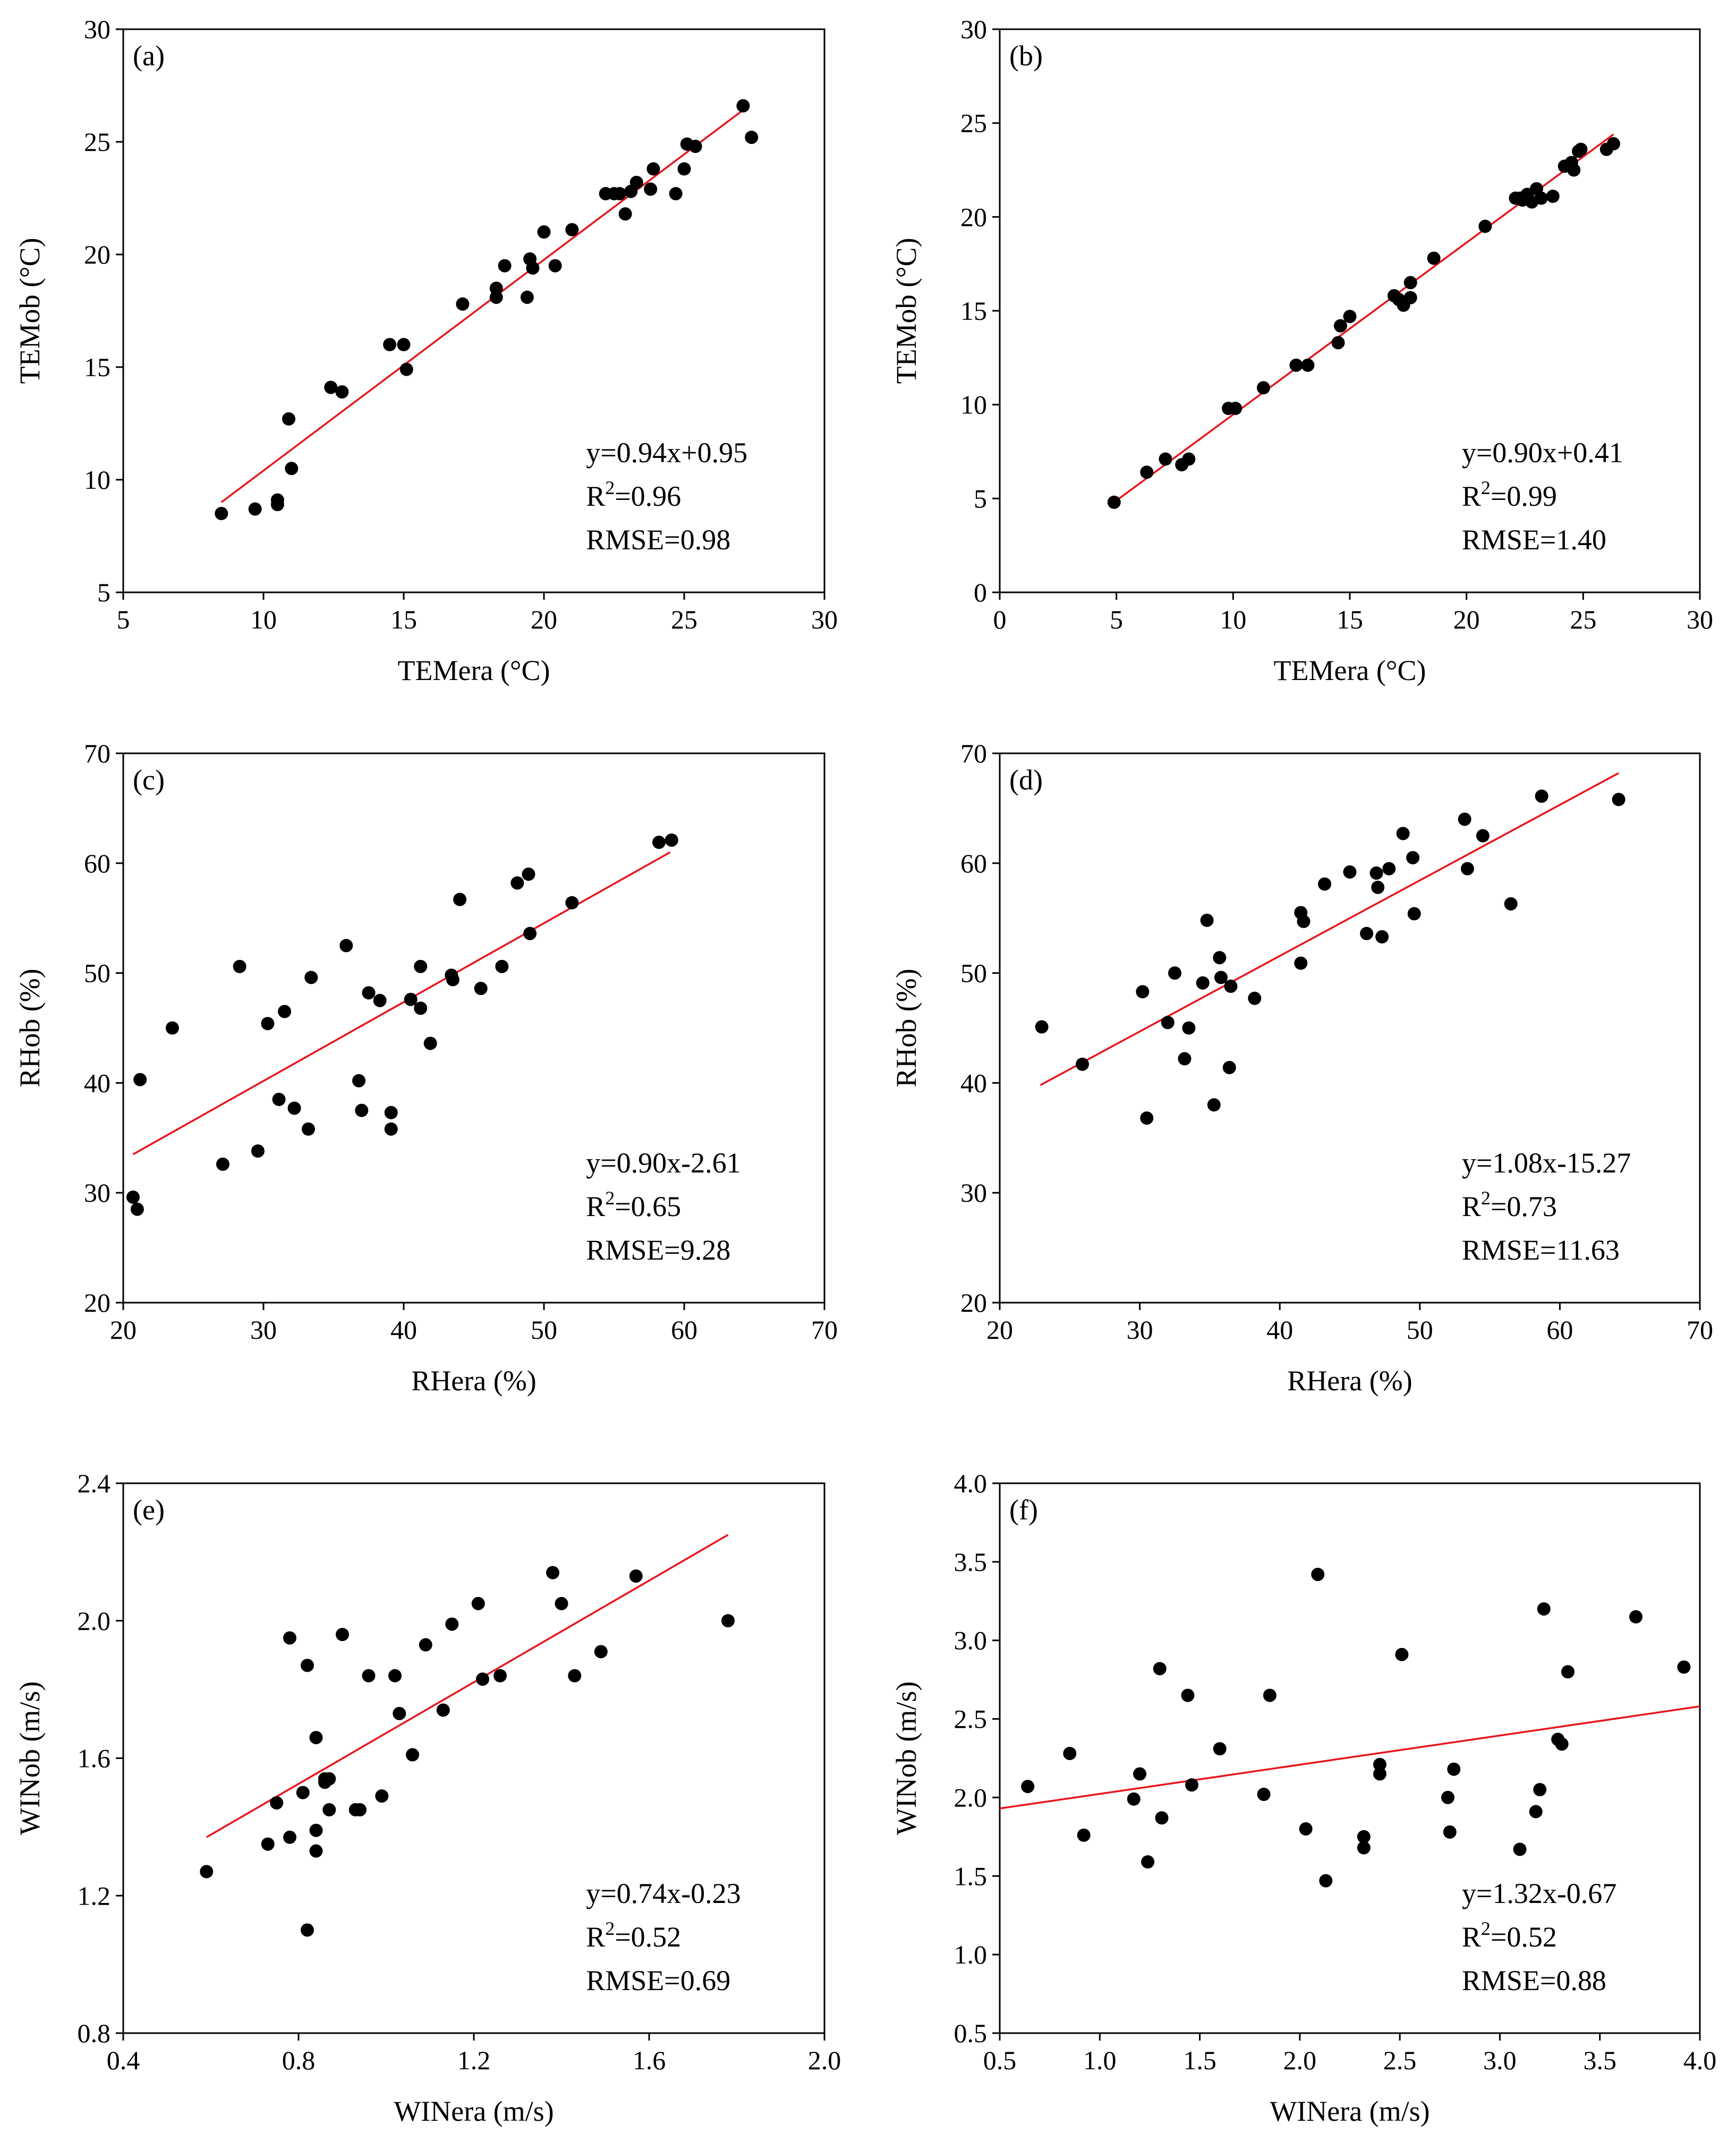 This screenshot has height=2133, width=1736. What do you see at coordinates (94, 1483) in the screenshot?
I see `y-tick-label: 2.4` at bounding box center [94, 1483].